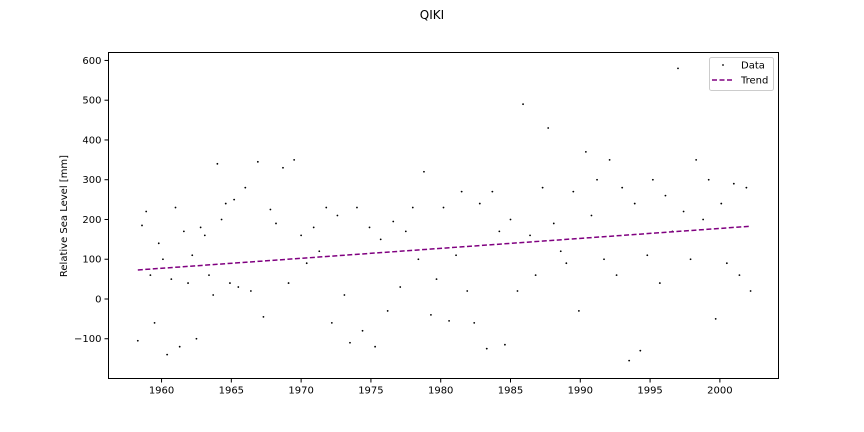 Image resolution: width=864 pixels, height=432 pixels. I want to click on legend-trend-label: Trend, so click(754, 81).